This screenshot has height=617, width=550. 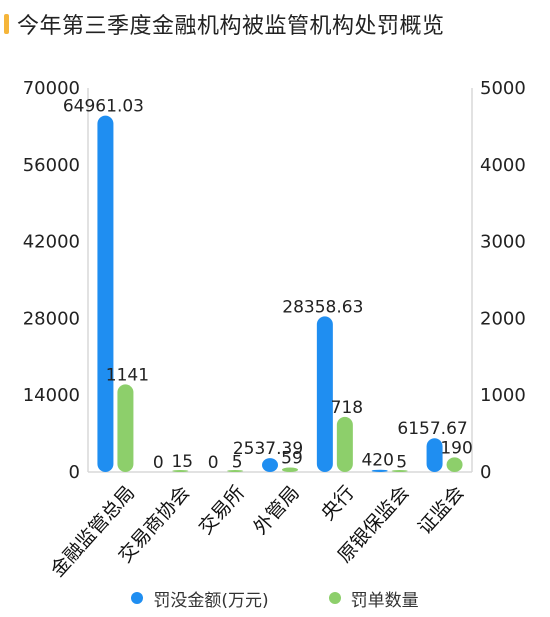 What do you see at coordinates (503, 88) in the screenshot?
I see `y-right-tick-label: 5000` at bounding box center [503, 88].